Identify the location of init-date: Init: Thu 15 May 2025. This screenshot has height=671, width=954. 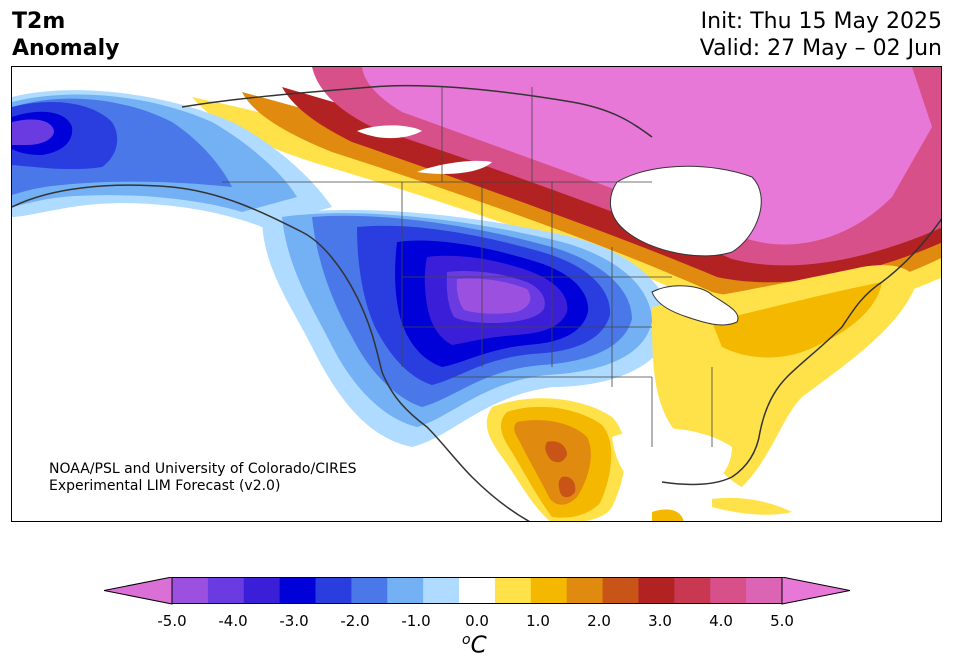
(821, 21).